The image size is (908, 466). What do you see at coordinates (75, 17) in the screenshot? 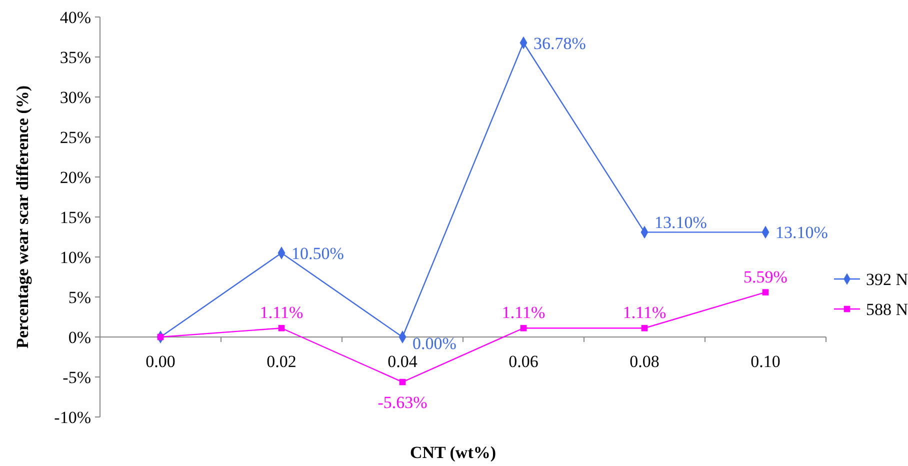
I see `y-tick-label: 40%` at bounding box center [75, 17].